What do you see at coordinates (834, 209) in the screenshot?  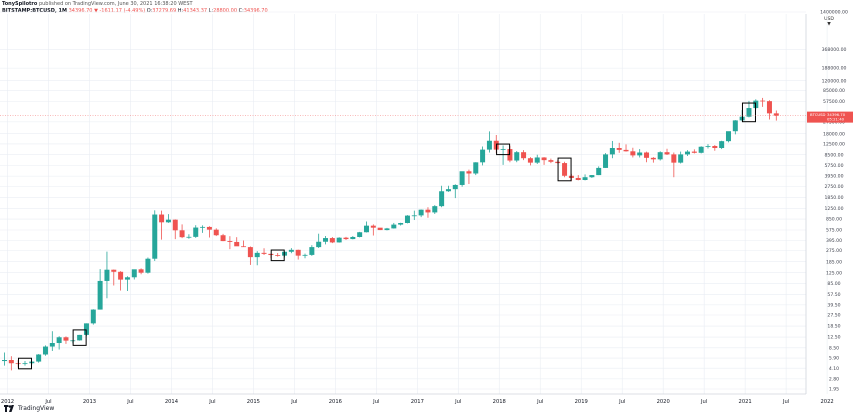 I see `y-tick-label: 1250.00` at bounding box center [834, 209].